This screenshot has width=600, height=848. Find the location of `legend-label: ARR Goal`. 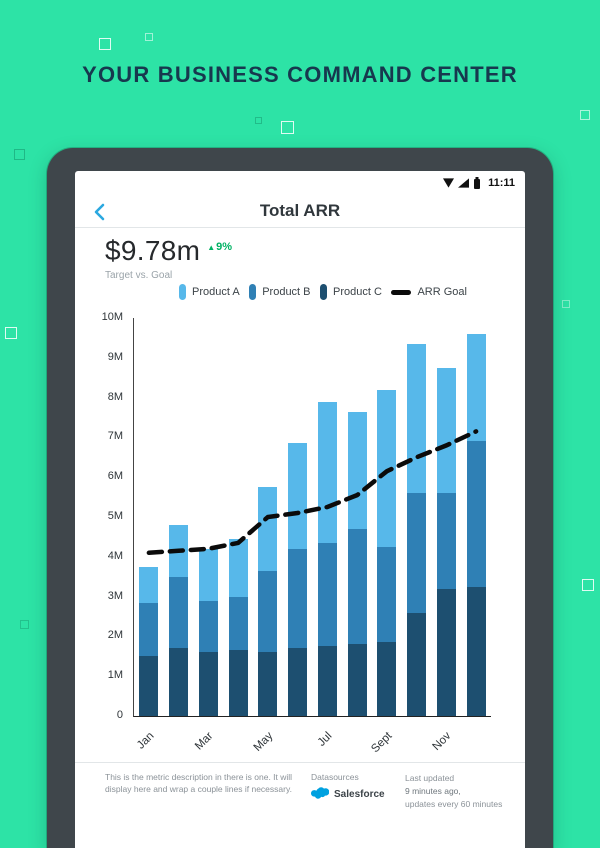

legend-label: ARR Goal is located at coordinates (442, 292).